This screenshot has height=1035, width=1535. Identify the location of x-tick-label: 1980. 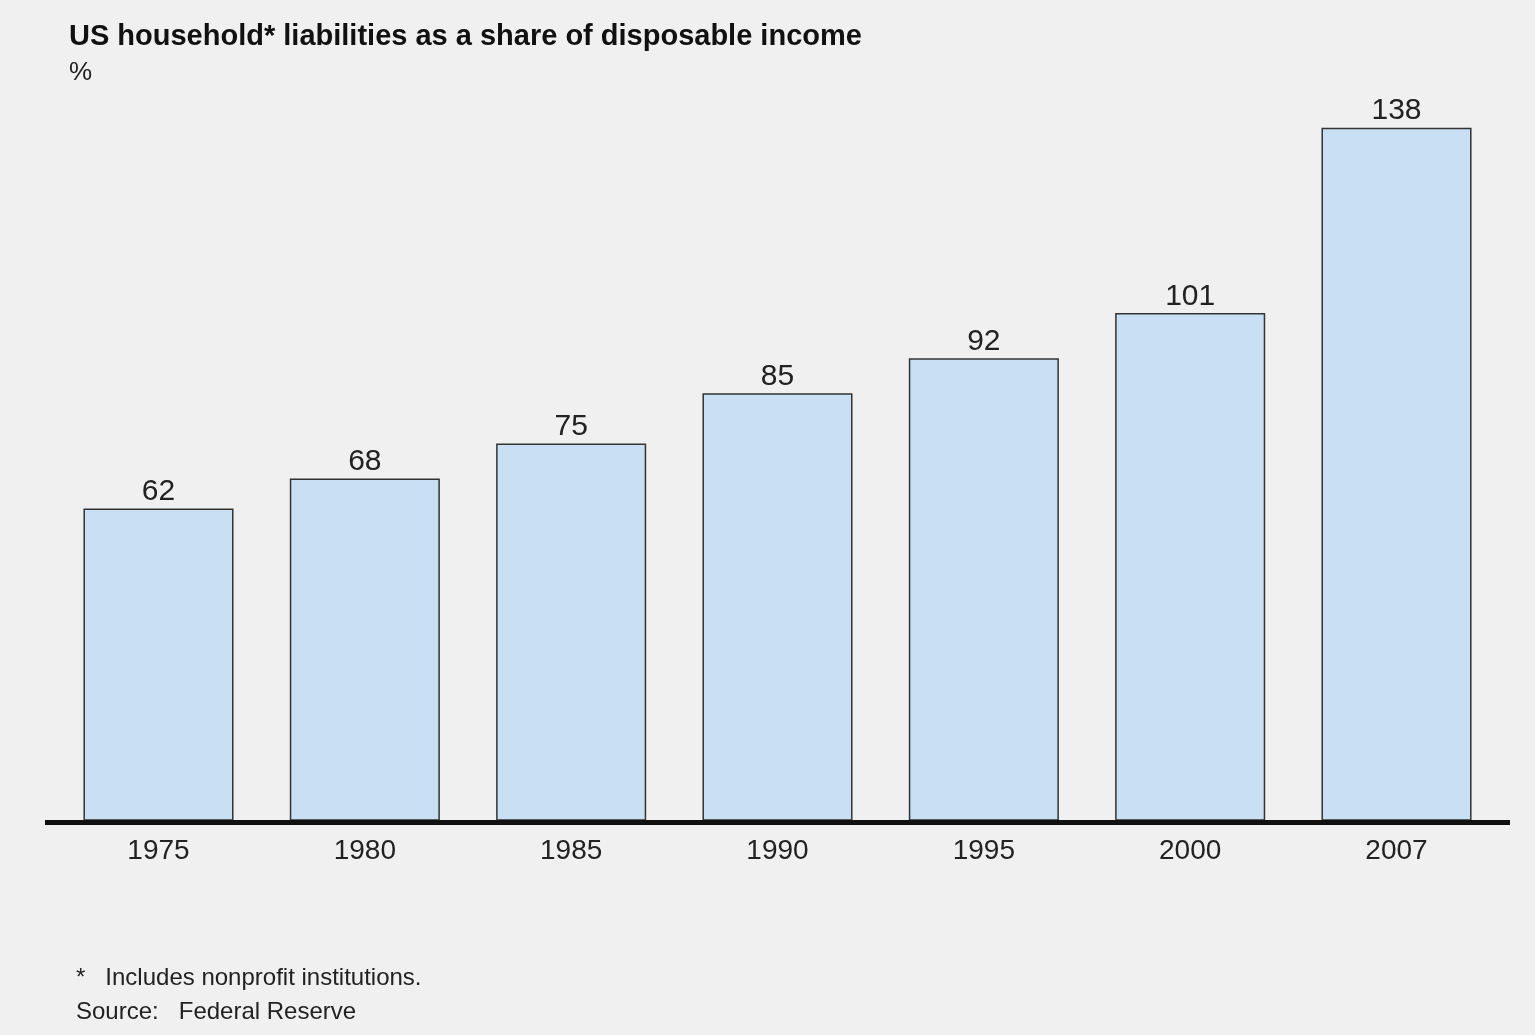
(364, 849).